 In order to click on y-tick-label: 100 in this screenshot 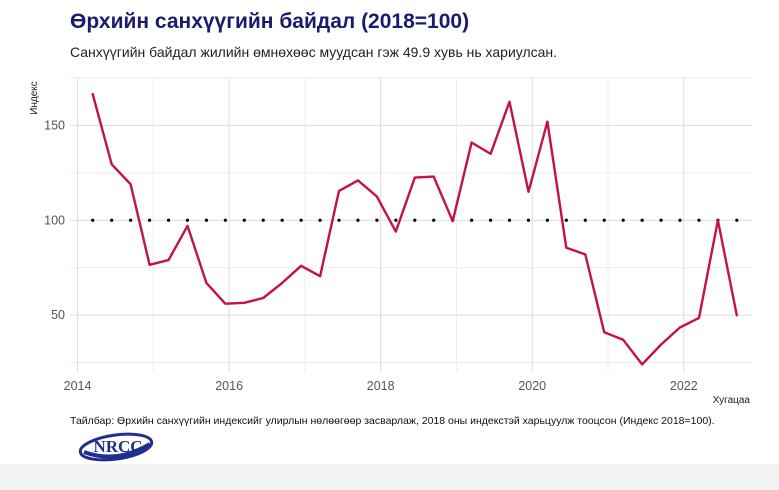, I will do `click(54, 220)`.